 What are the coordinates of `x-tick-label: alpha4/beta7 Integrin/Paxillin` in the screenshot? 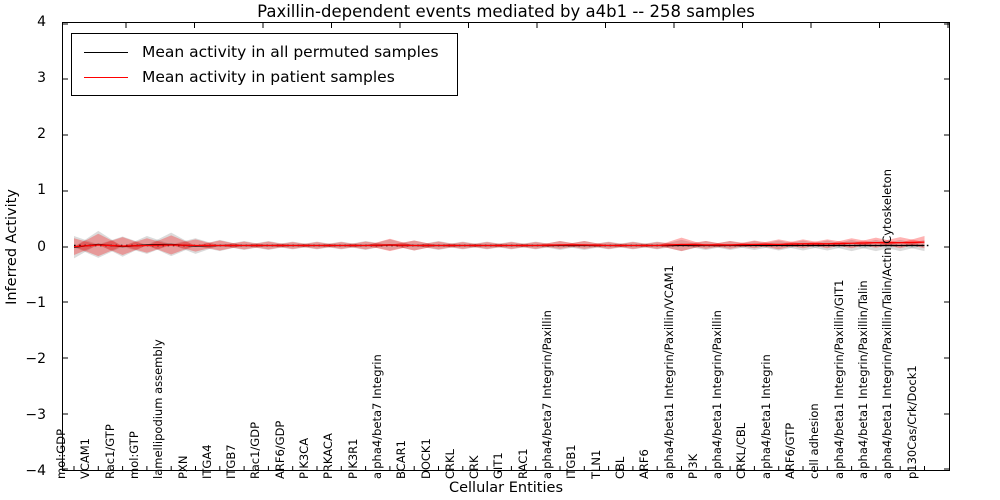 It's located at (547, 394).